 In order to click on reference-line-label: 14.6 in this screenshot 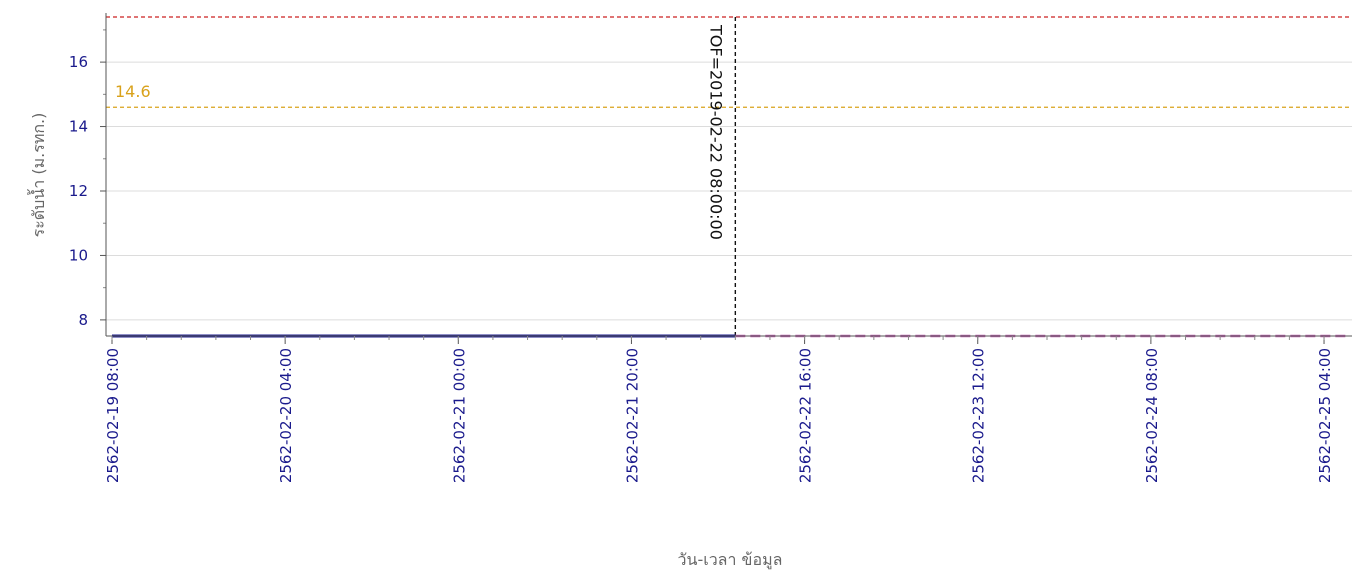, I will do `click(133, 91)`.